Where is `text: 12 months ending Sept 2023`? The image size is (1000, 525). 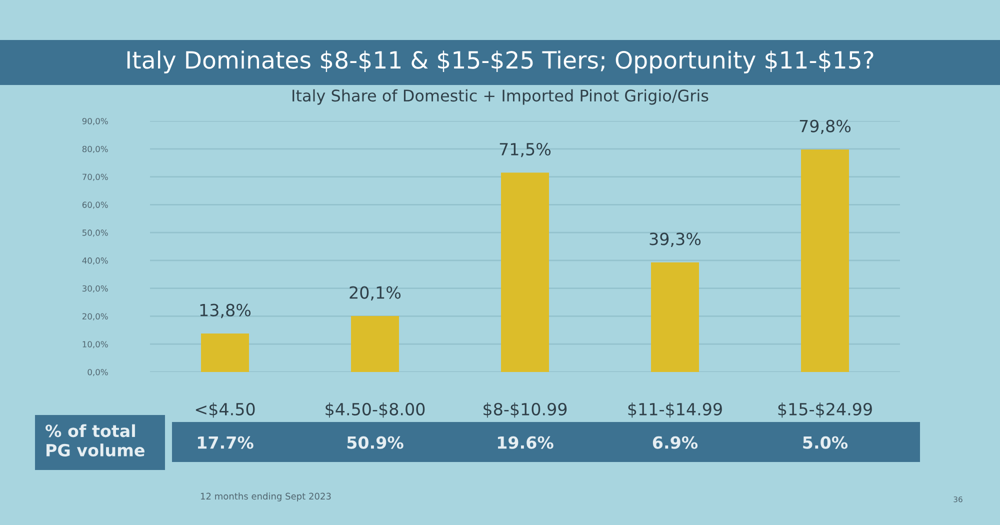
text: 12 months ending Sept 2023 is located at coordinates (265, 497).